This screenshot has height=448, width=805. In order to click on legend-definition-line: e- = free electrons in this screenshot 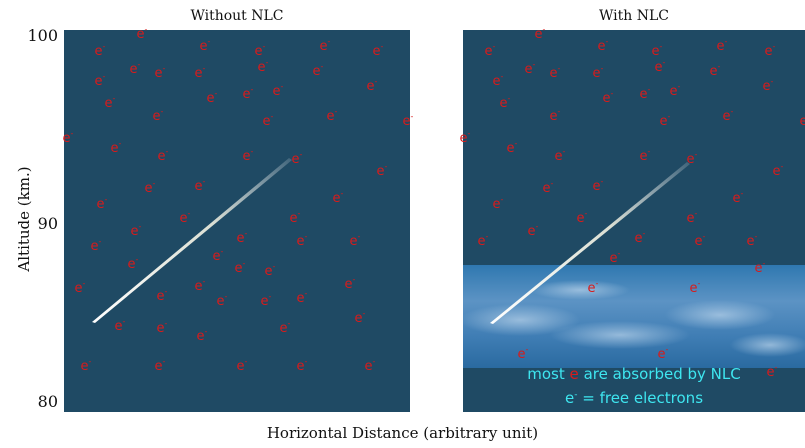, I will do `click(634, 398)`.